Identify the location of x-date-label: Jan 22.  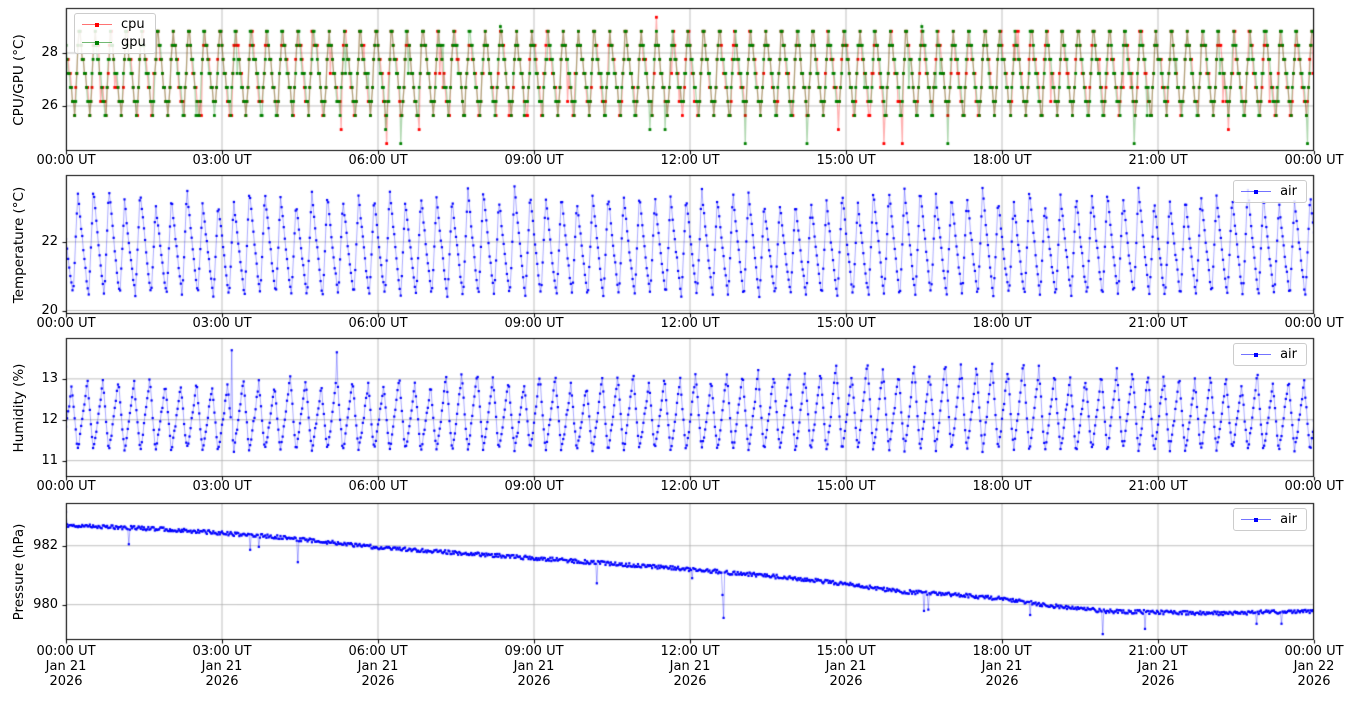
(1314, 666).